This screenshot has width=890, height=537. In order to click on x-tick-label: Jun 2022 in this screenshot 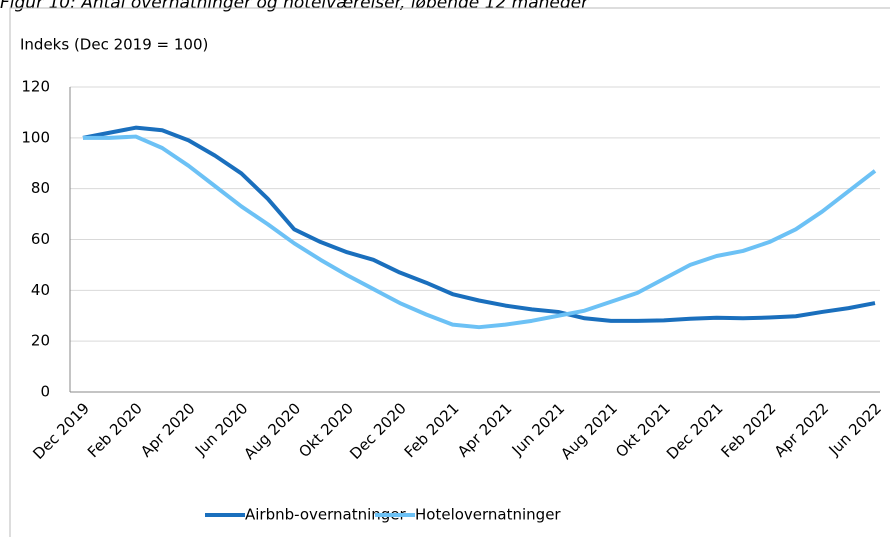, I will do `click(855, 429)`.